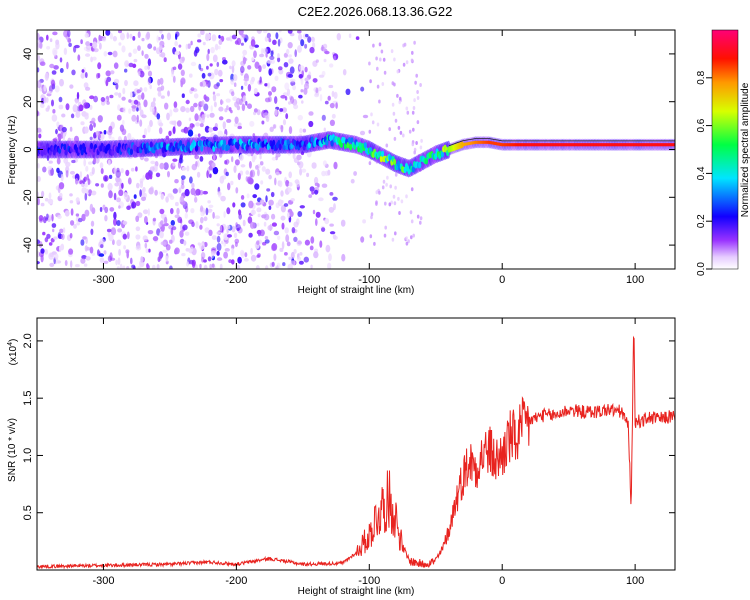  Describe the element at coordinates (236, 280) in the screenshot. I see `spectrogram-x-tick-label: -200` at that location.